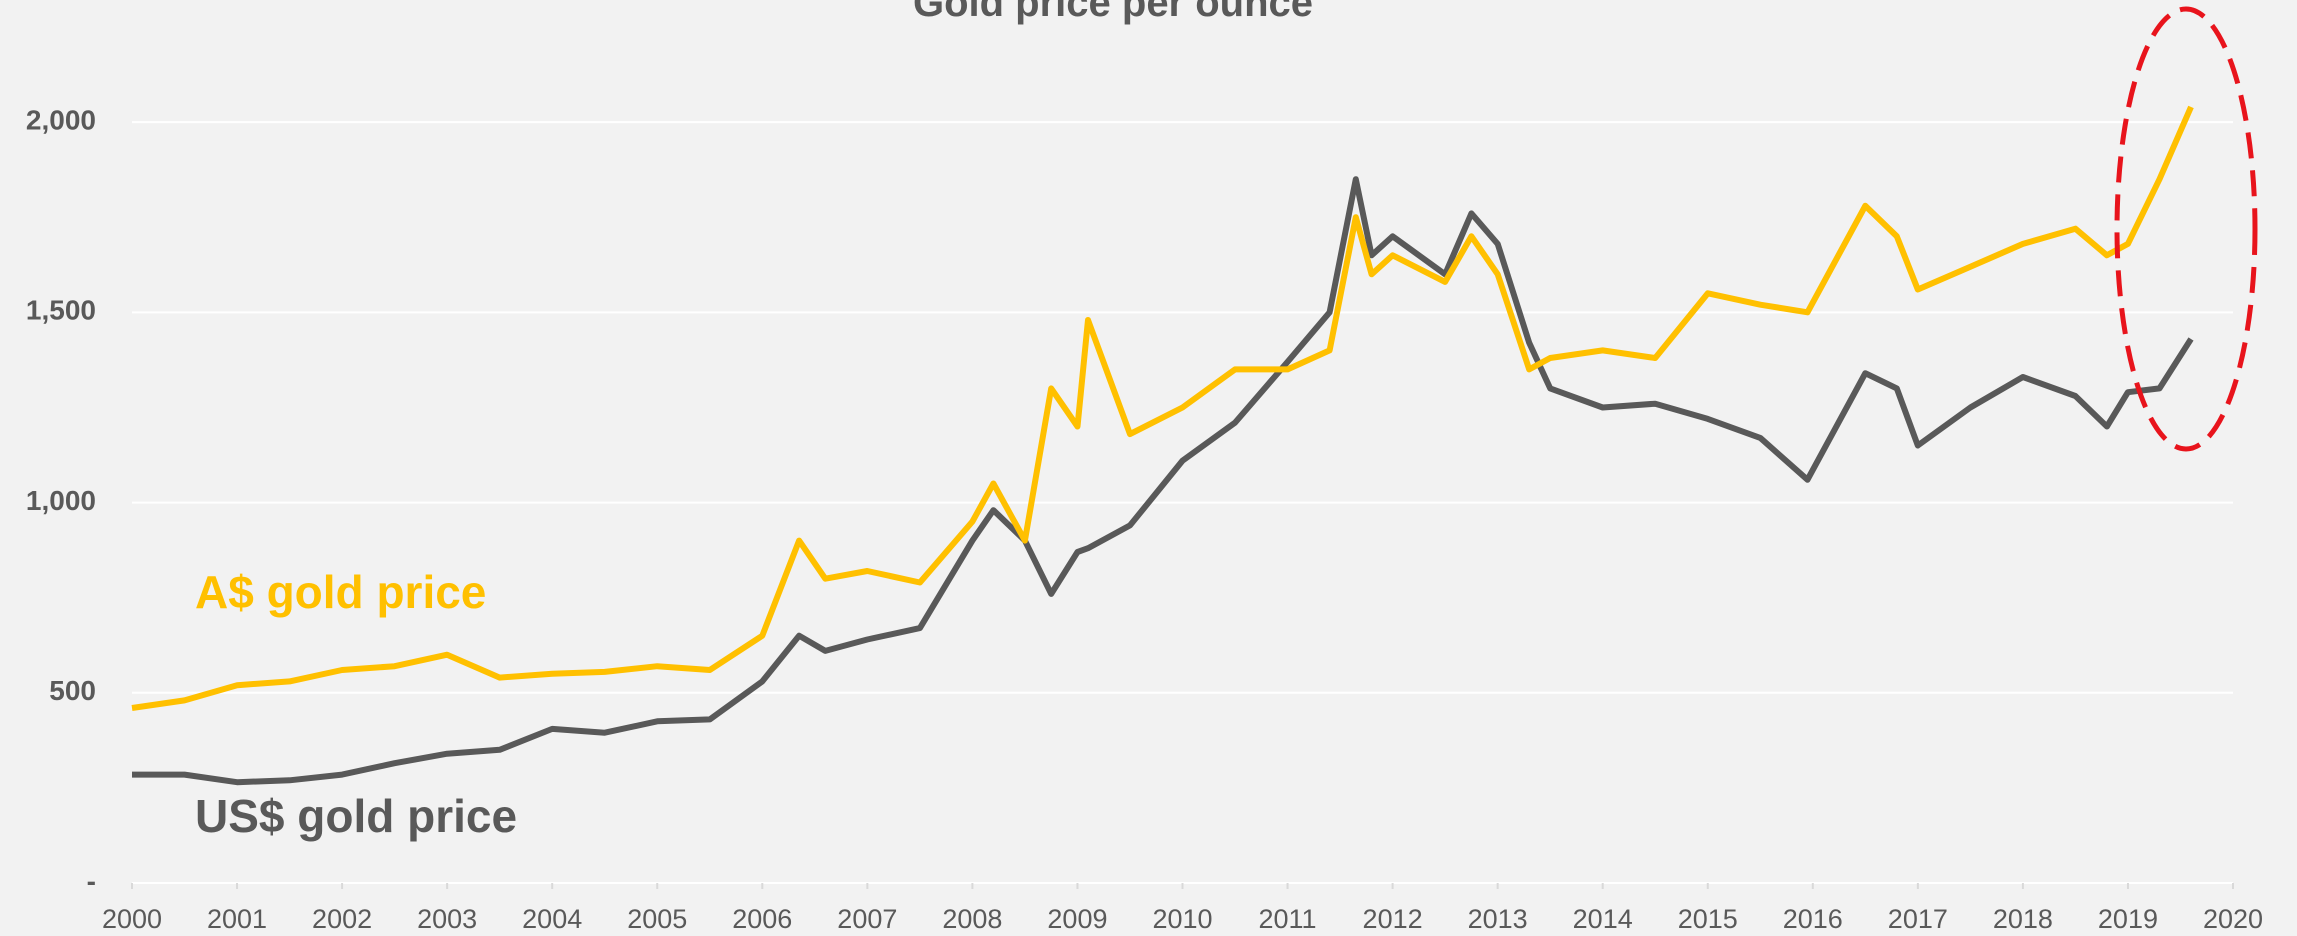 This screenshot has width=2297, height=936. What do you see at coordinates (2233, 919) in the screenshot?
I see `x-tick-label: 2020` at bounding box center [2233, 919].